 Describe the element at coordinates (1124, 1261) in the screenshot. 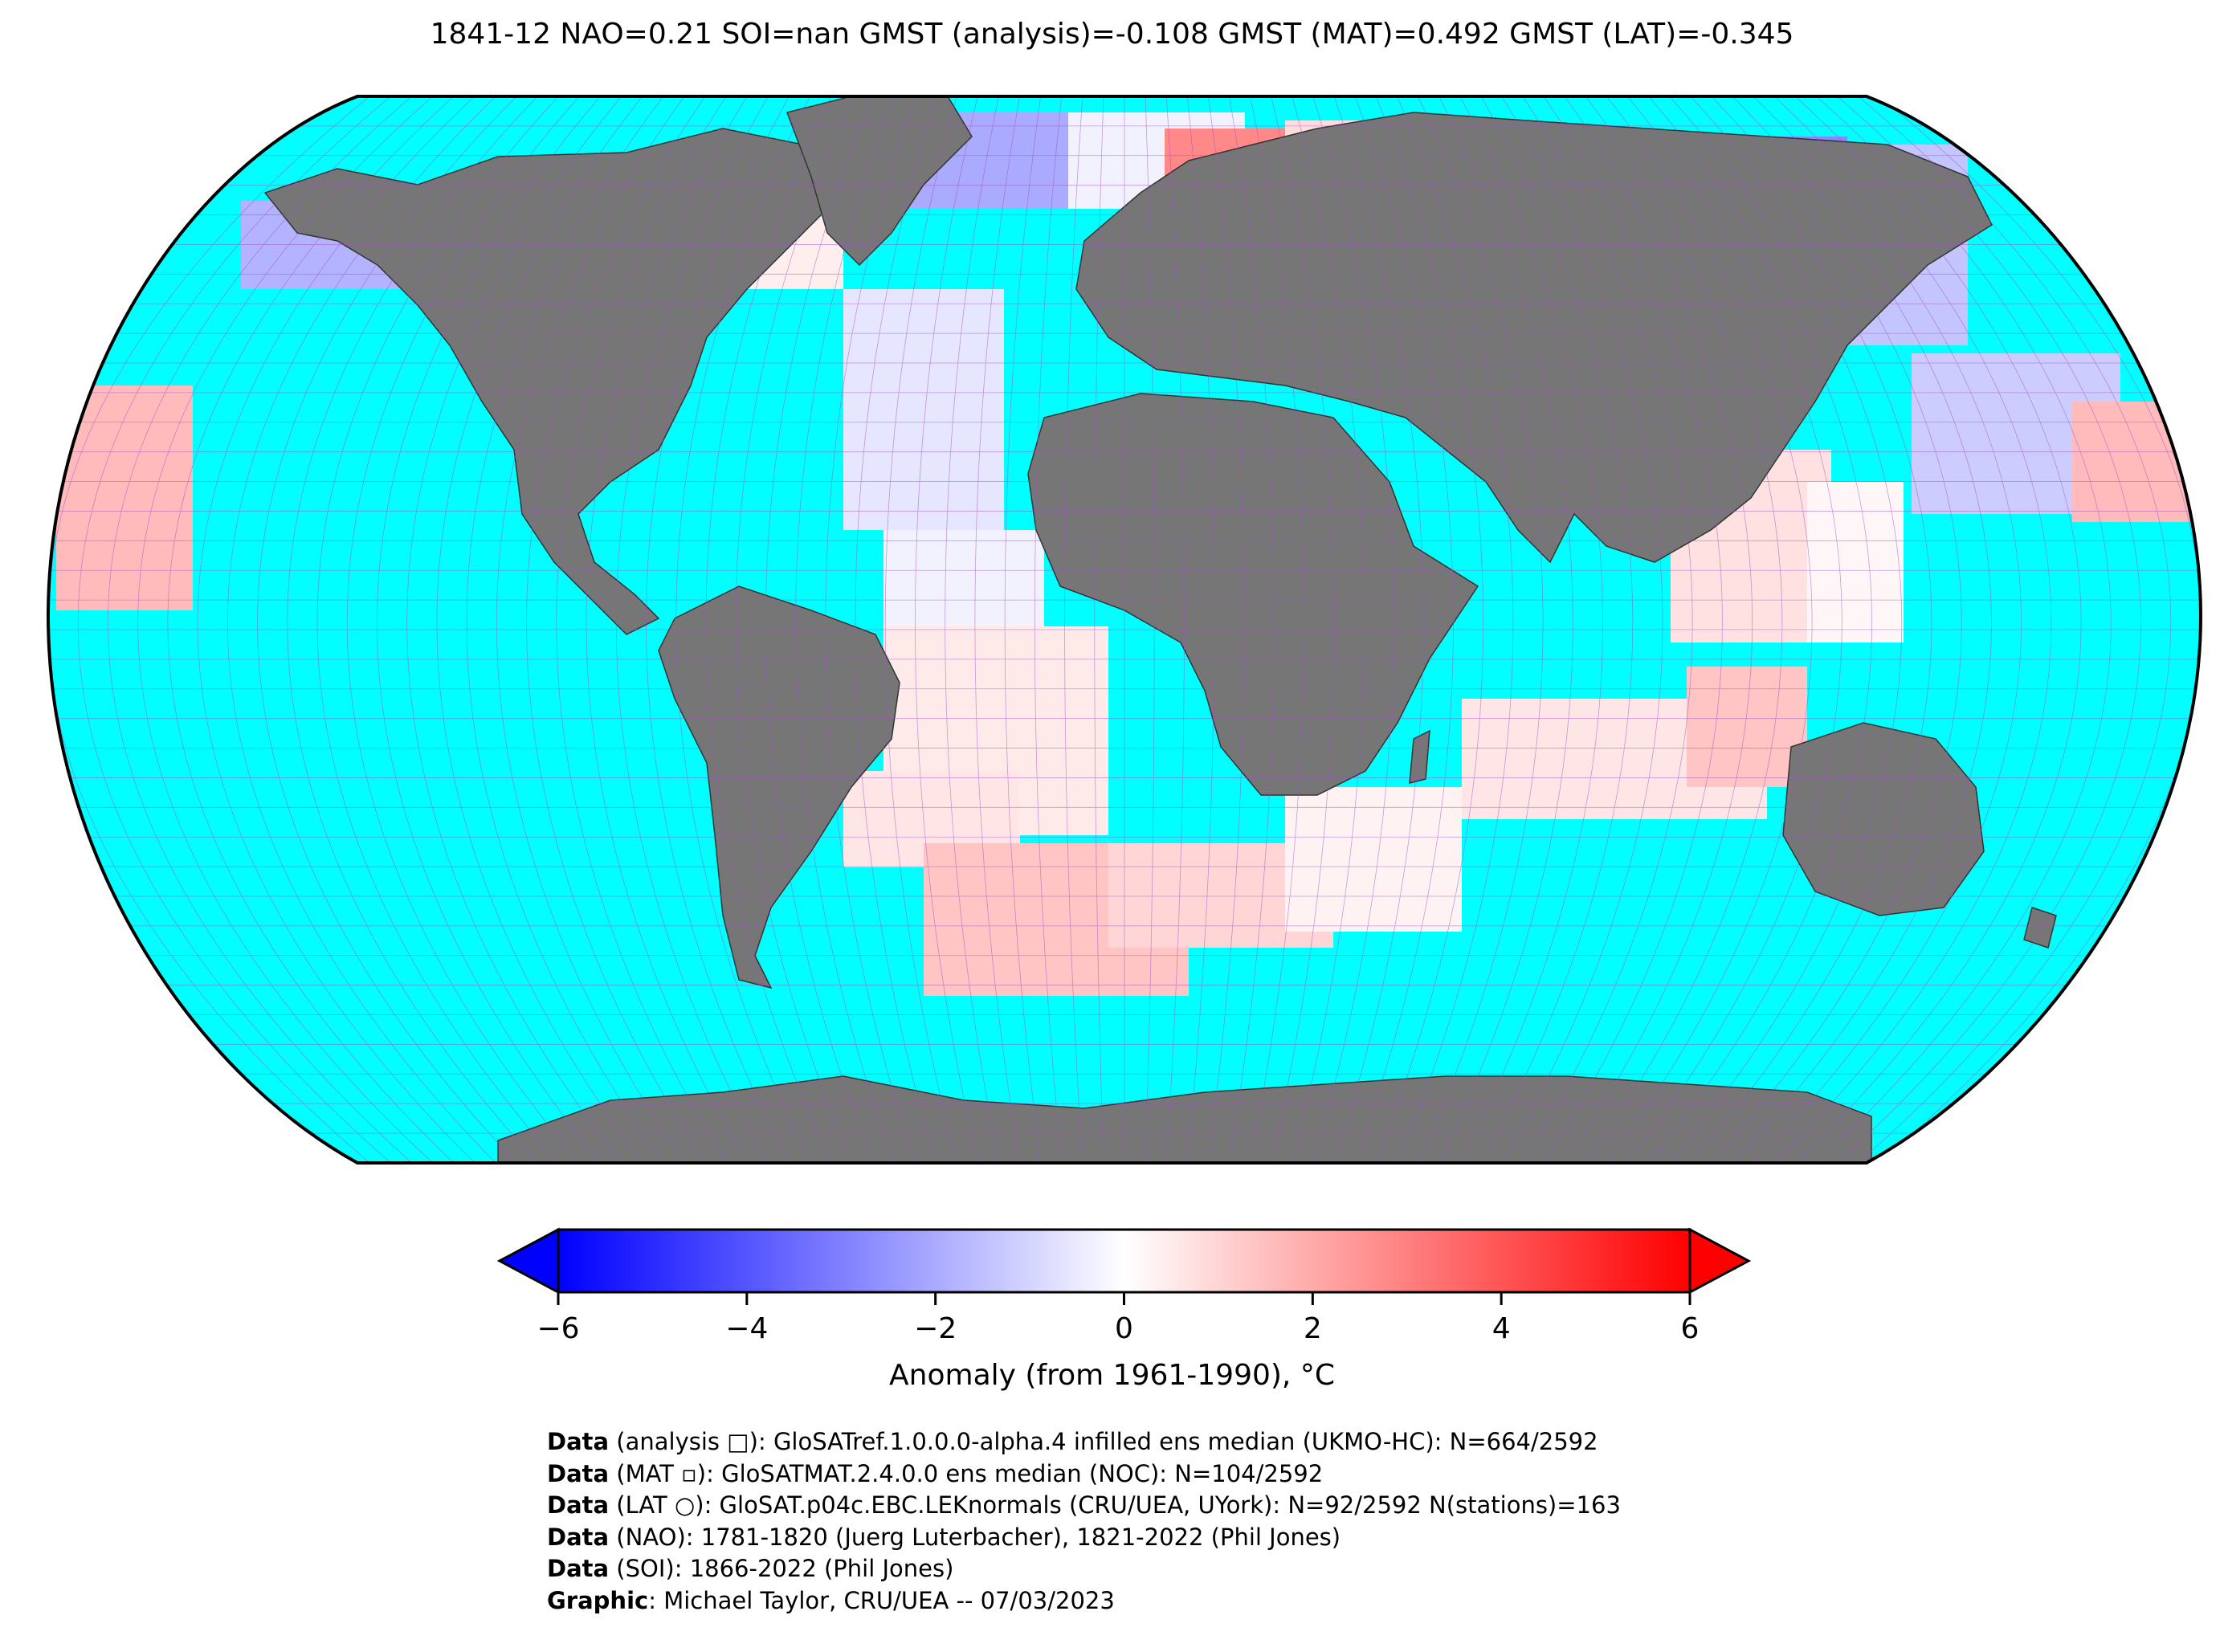

I see `colorbar-bar` at that location.